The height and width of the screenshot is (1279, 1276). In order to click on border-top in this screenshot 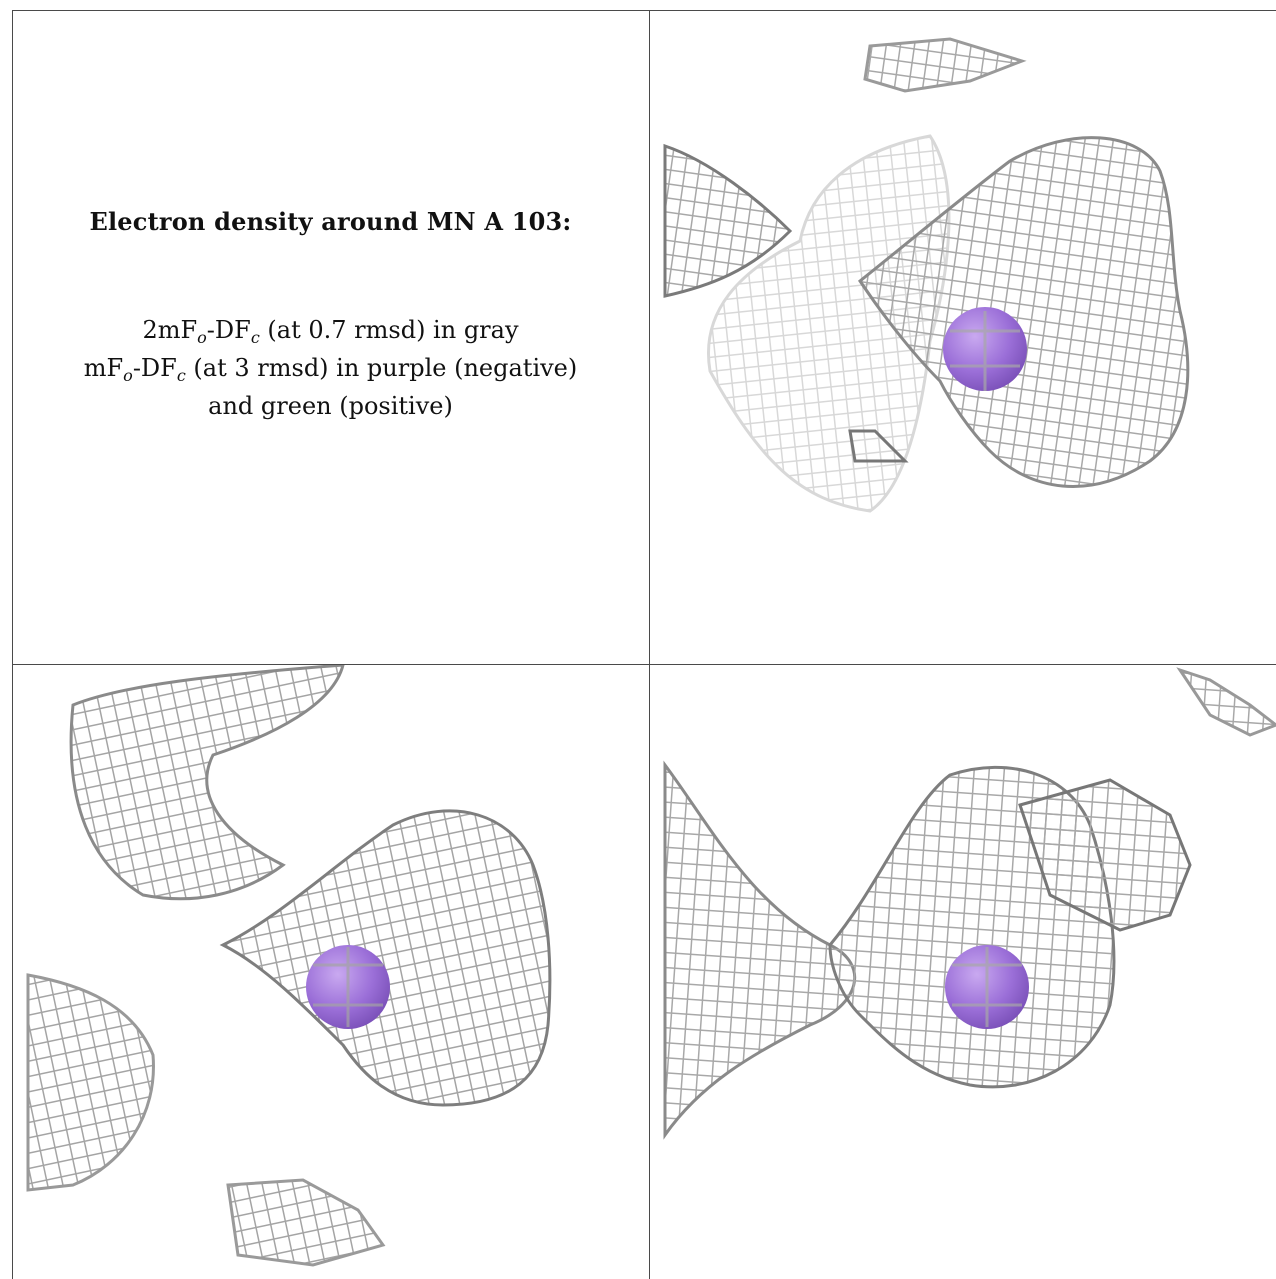, I will do `click(644, 10)`.